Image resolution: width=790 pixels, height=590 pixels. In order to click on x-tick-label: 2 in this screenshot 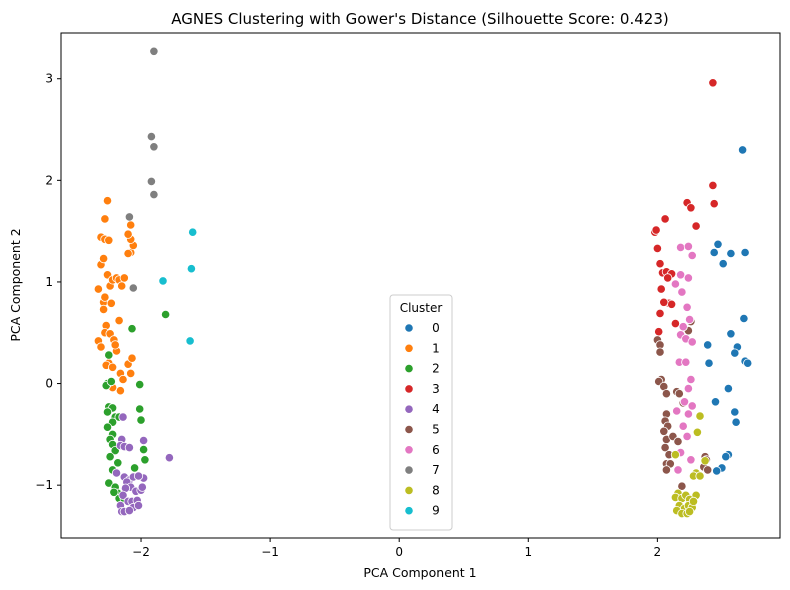, I will do `click(658, 552)`.